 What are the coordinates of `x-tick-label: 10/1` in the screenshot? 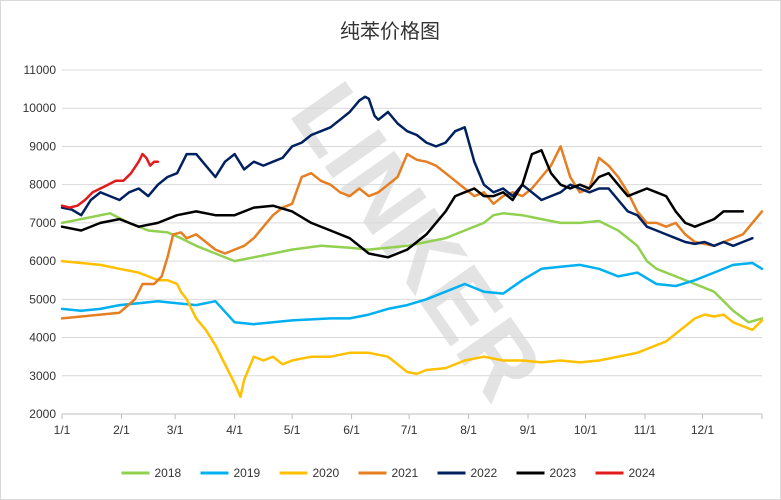 It's located at (586, 430).